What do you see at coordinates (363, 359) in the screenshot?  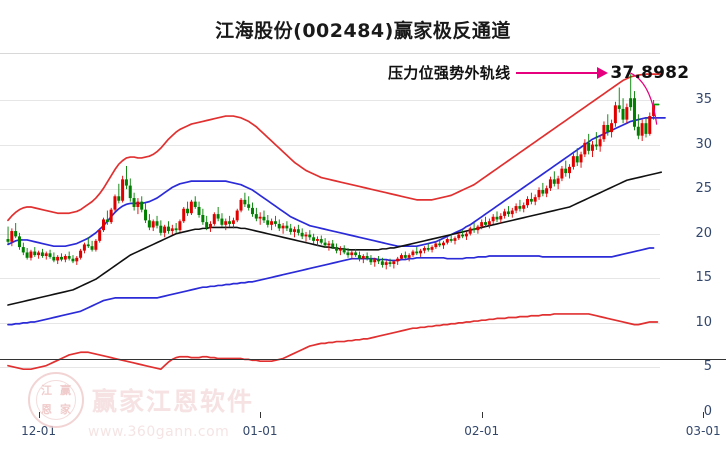 I see `x-axis-line` at bounding box center [363, 359].